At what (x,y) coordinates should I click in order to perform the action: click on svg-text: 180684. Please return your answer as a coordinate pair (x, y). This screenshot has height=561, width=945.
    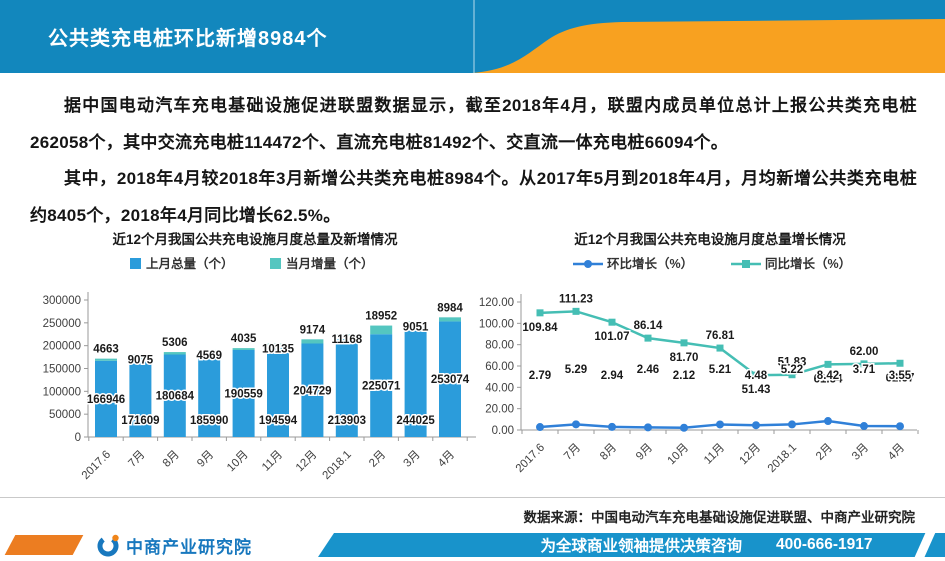
    Looking at the image, I should click on (175, 397).